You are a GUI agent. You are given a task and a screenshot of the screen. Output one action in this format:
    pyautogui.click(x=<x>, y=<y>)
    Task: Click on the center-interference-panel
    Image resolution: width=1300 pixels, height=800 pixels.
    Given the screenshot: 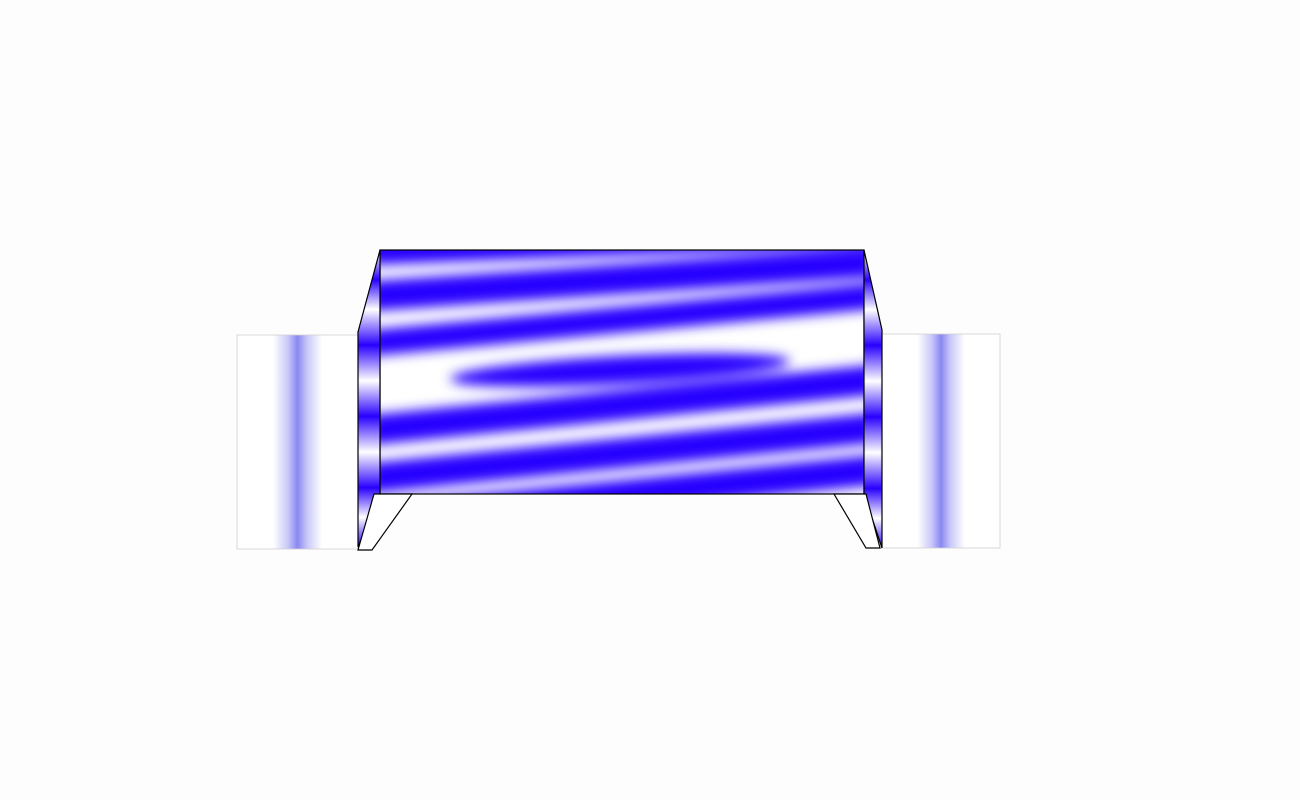 What is the action you would take?
    pyautogui.click(x=622, y=372)
    